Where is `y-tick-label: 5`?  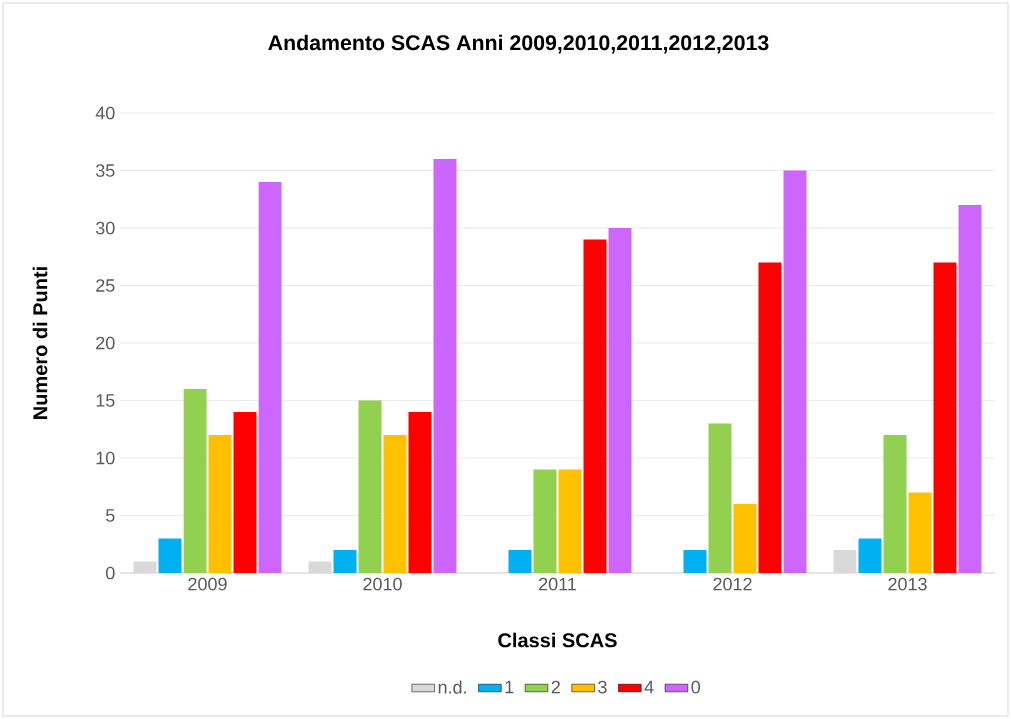
y-tick-label: 5 is located at coordinates (110, 515).